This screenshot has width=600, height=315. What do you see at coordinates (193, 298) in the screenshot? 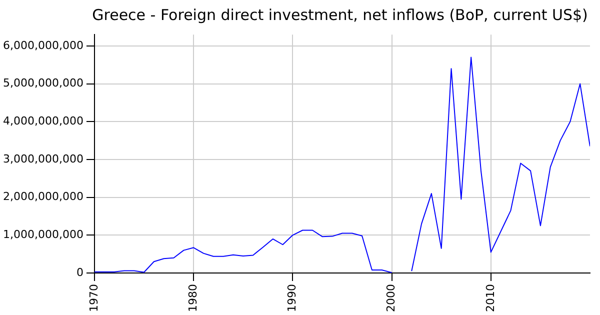
I see `x-tick-label: 1980` at bounding box center [193, 298].